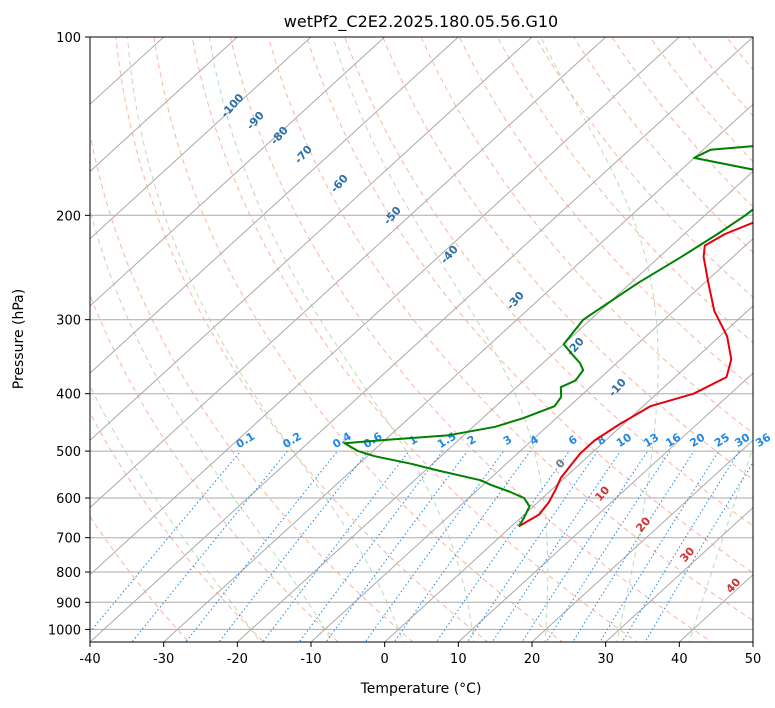  What do you see at coordinates (743, 440) in the screenshot?
I see `mixing-ratio-label: 30` at bounding box center [743, 440].